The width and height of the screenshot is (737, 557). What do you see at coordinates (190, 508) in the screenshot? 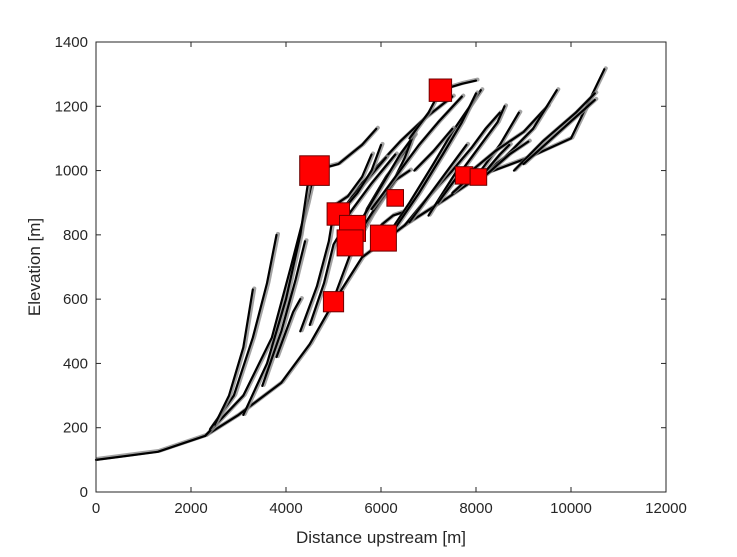
I see `x-tick-label-1: 2000` at bounding box center [190, 508].